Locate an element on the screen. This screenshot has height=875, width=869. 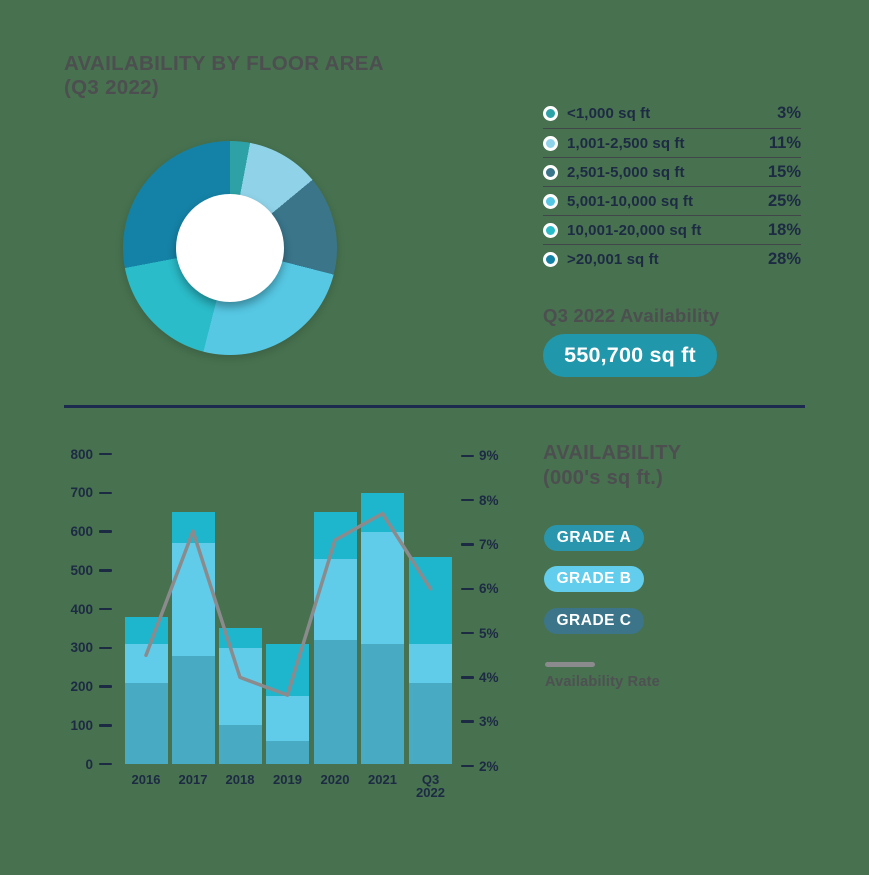
legend-row: 5,001-10,000 sq ft 25% is located at coordinates (672, 200).